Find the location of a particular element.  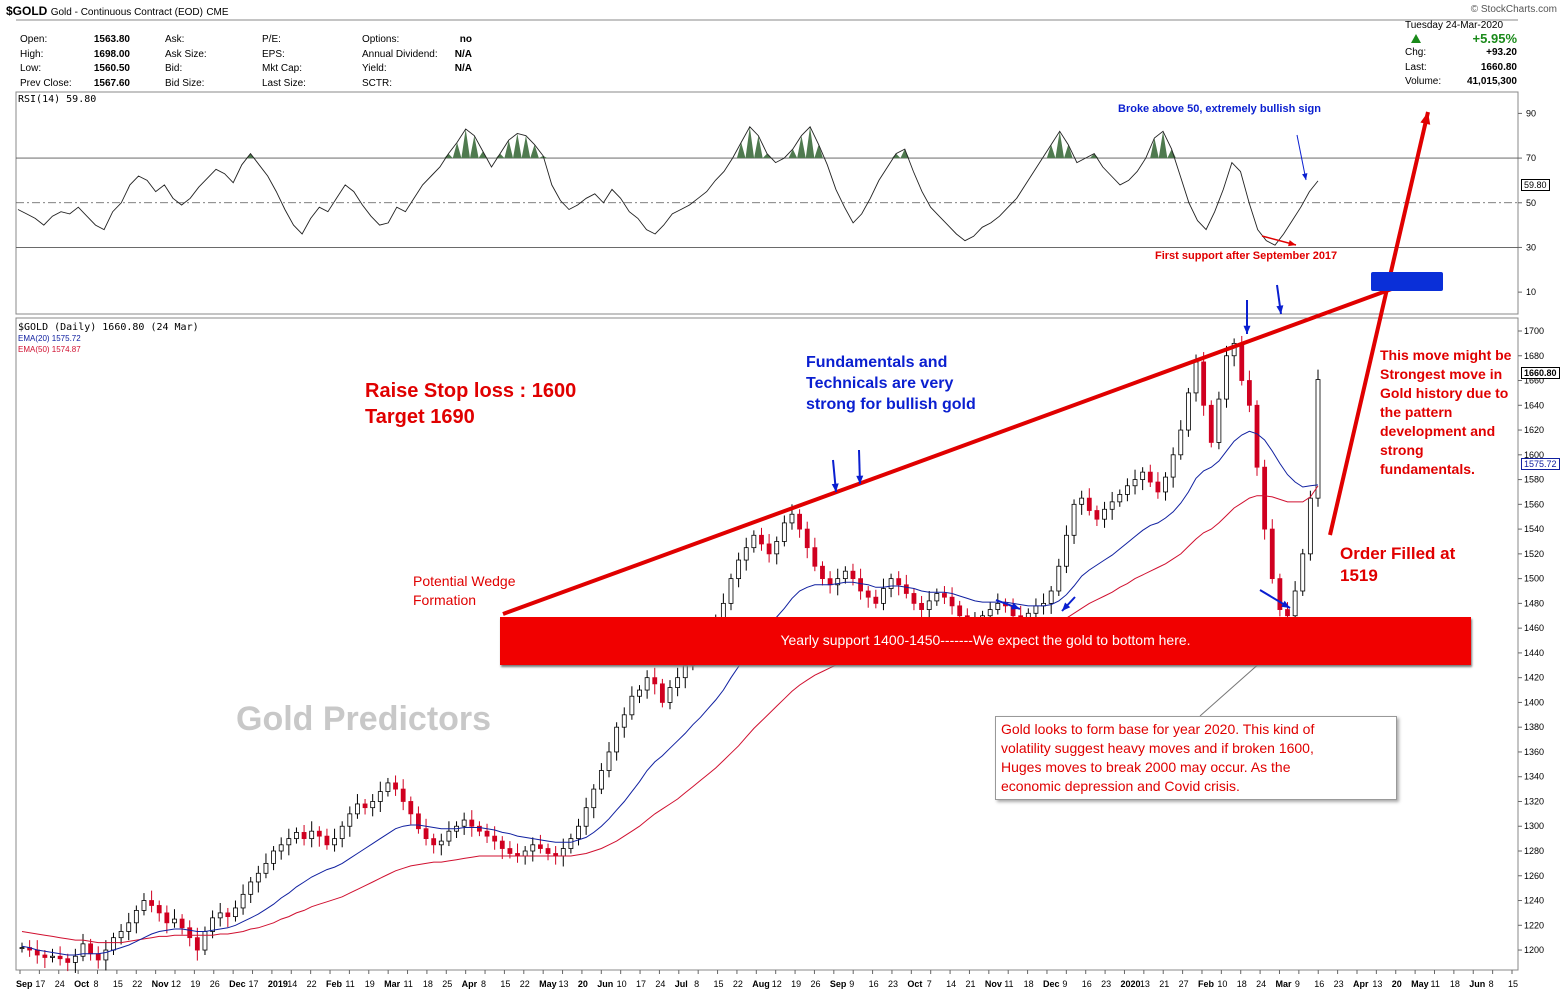

price-tick-label: 1440 is located at coordinates (1534, 653).